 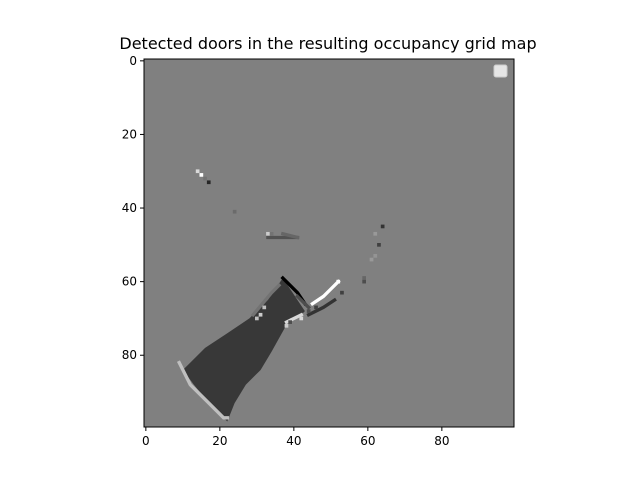 What do you see at coordinates (146, 441) in the screenshot?
I see `x-tick-label: 0` at bounding box center [146, 441].